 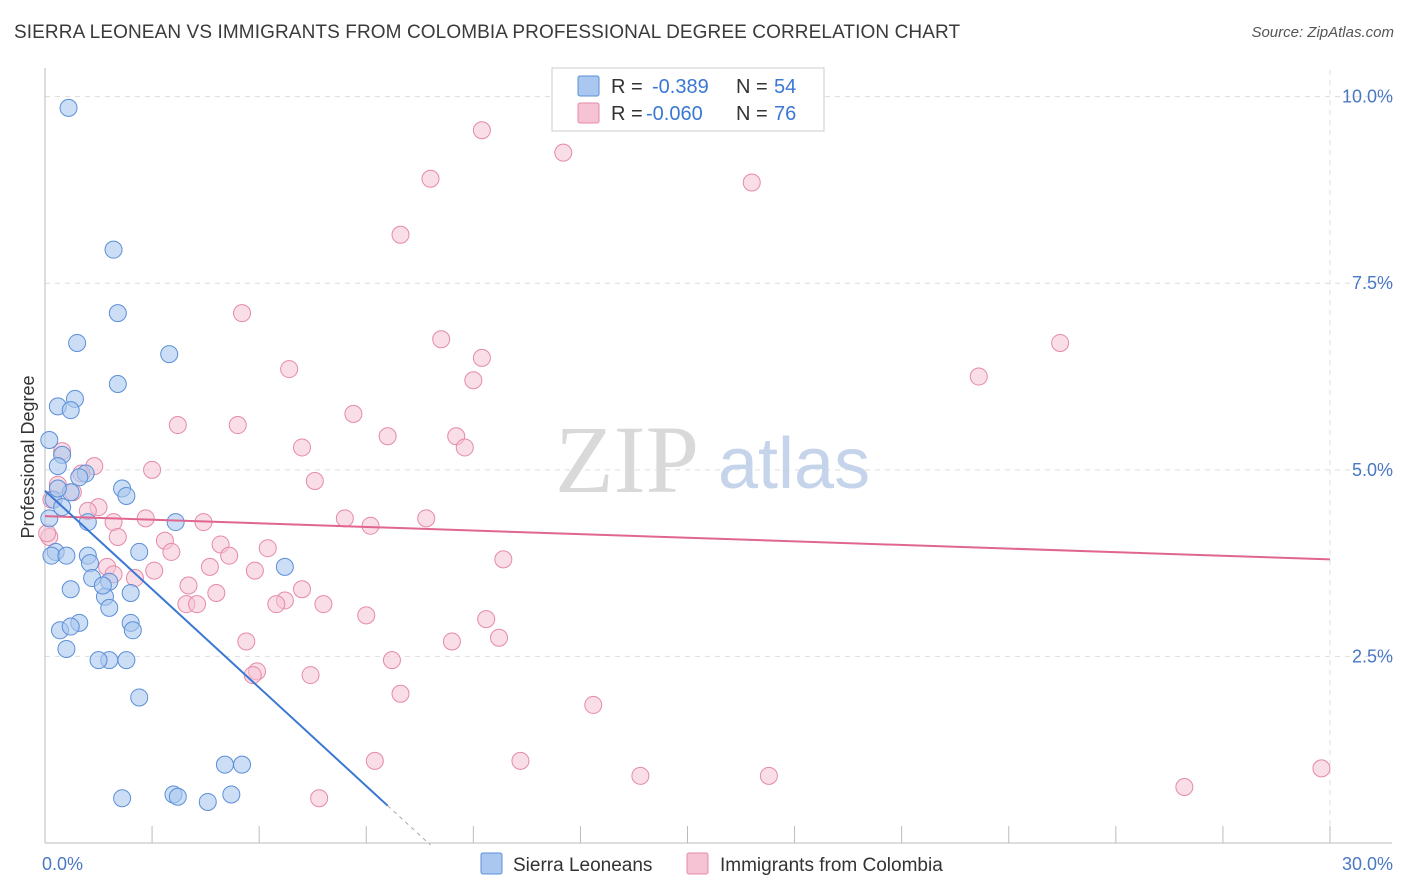 What do you see at coordinates (62, 864) in the screenshot?
I see `x-tick-label: 0.0%` at bounding box center [62, 864].